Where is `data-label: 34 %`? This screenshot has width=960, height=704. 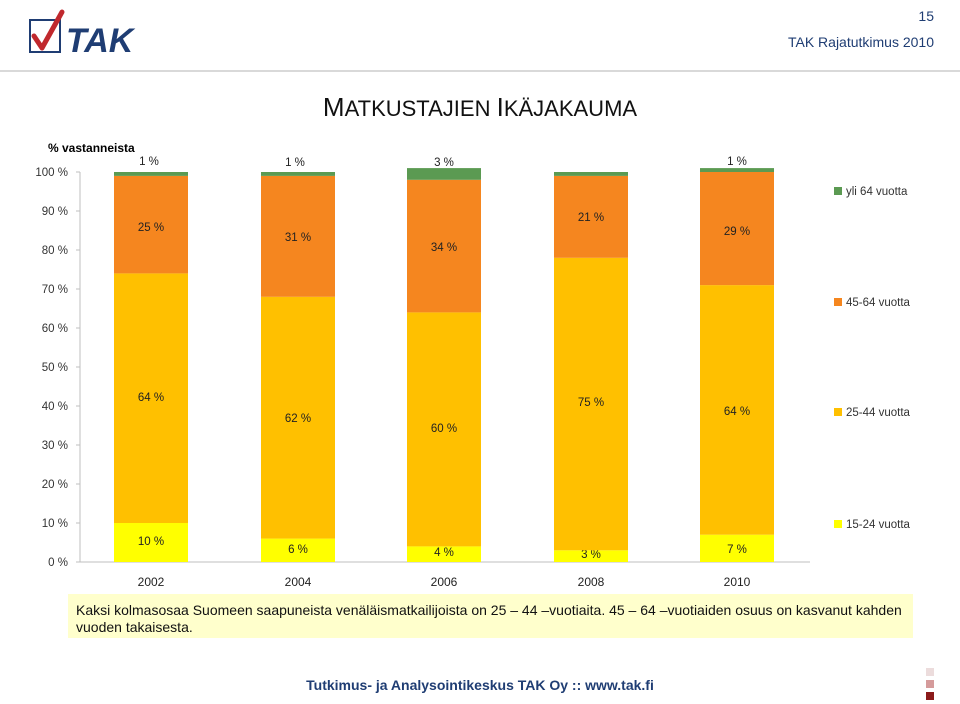
data-label: 34 % is located at coordinates (444, 248).